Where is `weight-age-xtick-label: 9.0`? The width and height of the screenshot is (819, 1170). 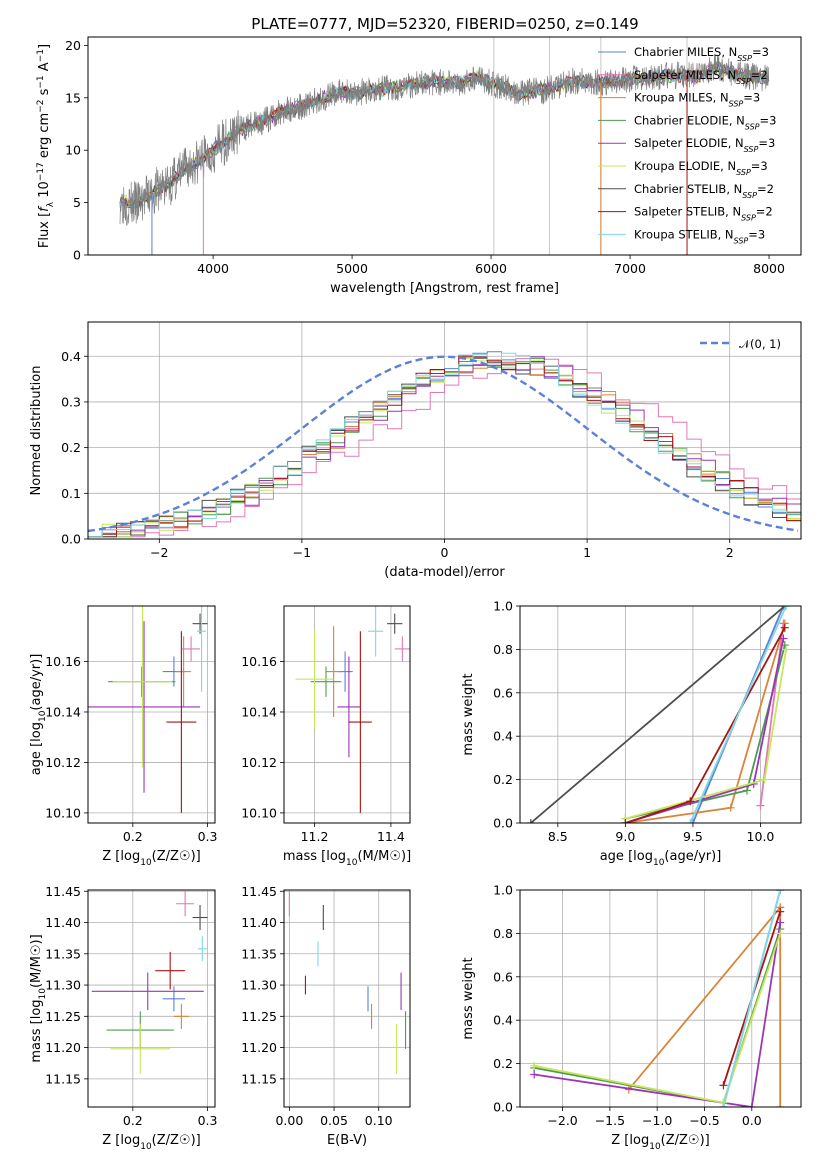 weight-age-xtick-label: 9.0 is located at coordinates (625, 836).